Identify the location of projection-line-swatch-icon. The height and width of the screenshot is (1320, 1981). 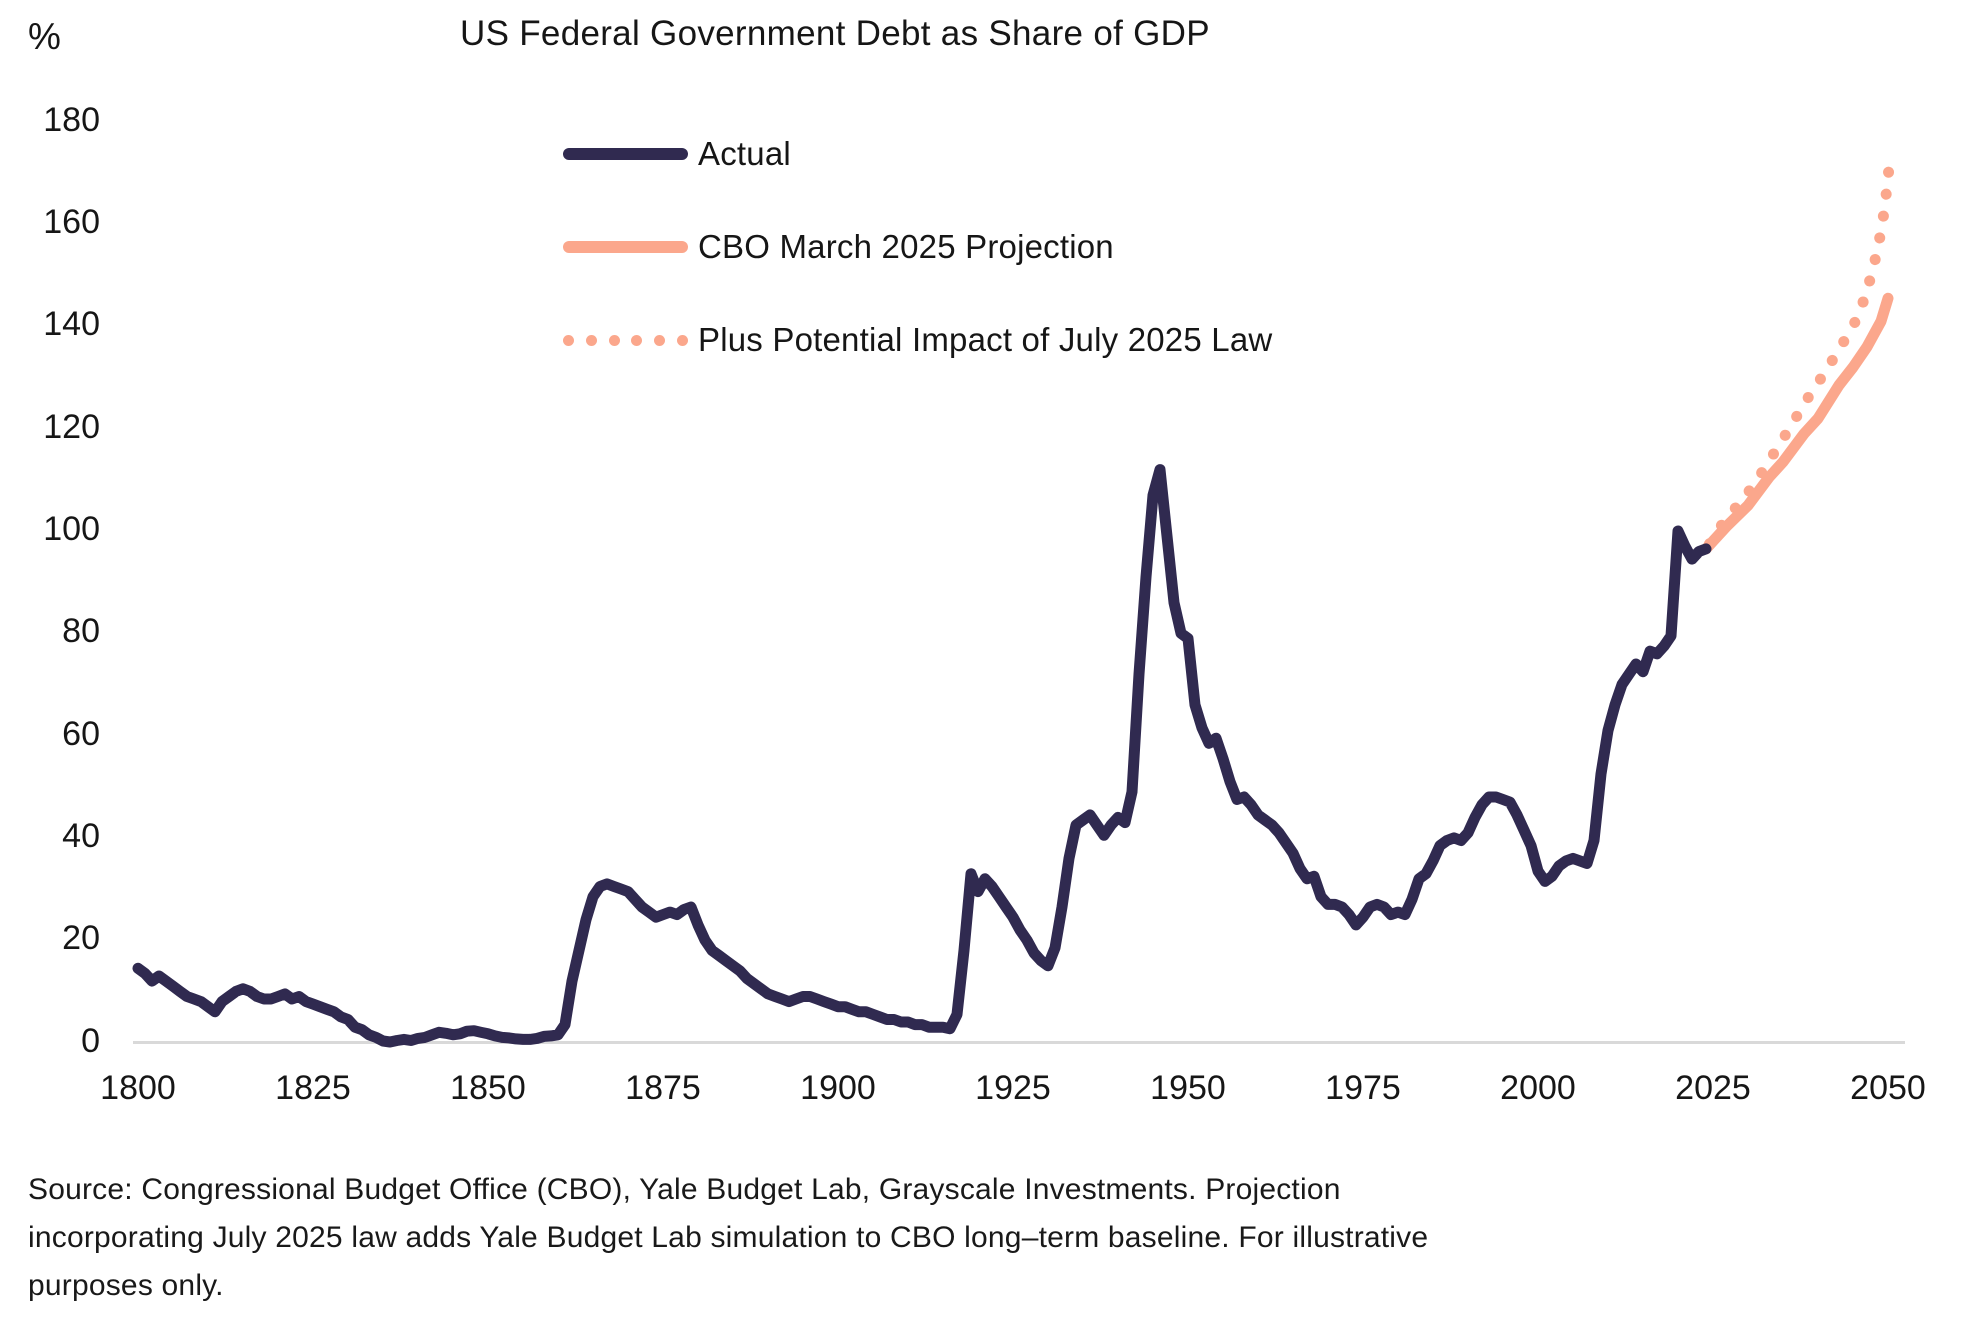
(625, 247).